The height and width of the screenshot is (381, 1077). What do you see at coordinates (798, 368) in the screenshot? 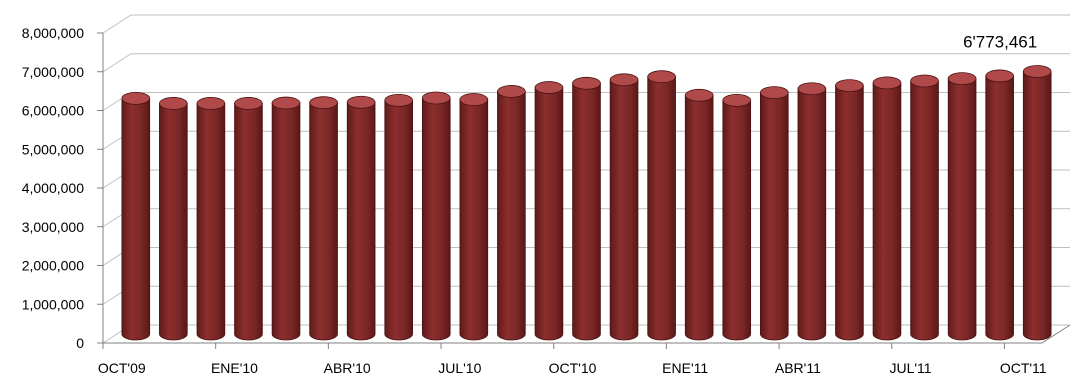
I see `x-tick-label: ABR'11` at bounding box center [798, 368].